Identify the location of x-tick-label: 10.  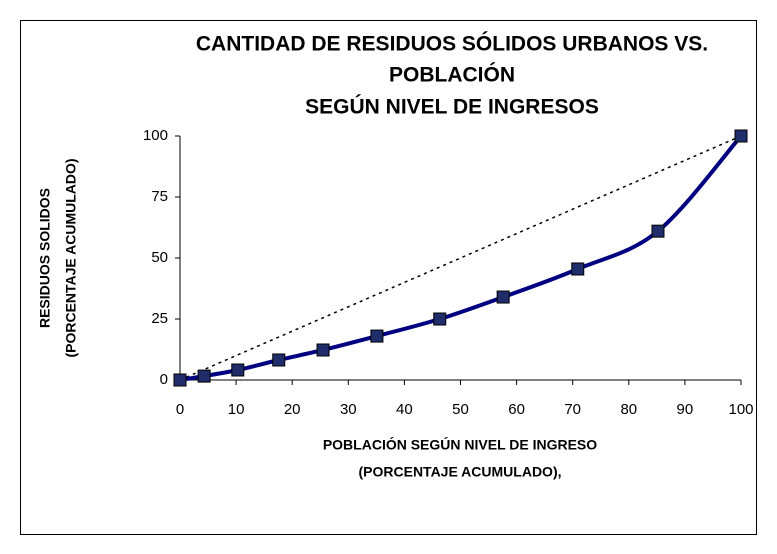
(236, 409).